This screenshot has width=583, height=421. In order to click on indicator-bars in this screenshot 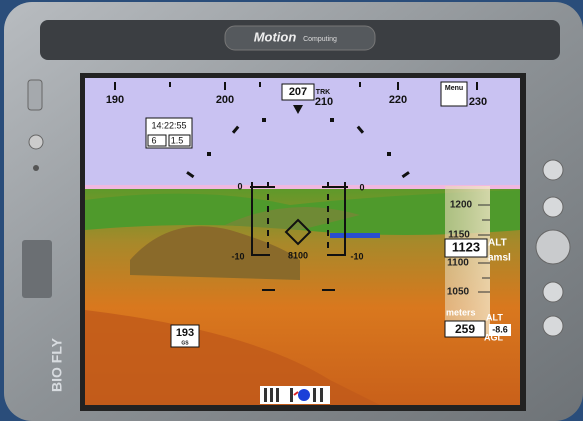, I will do `click(293, 395)`.